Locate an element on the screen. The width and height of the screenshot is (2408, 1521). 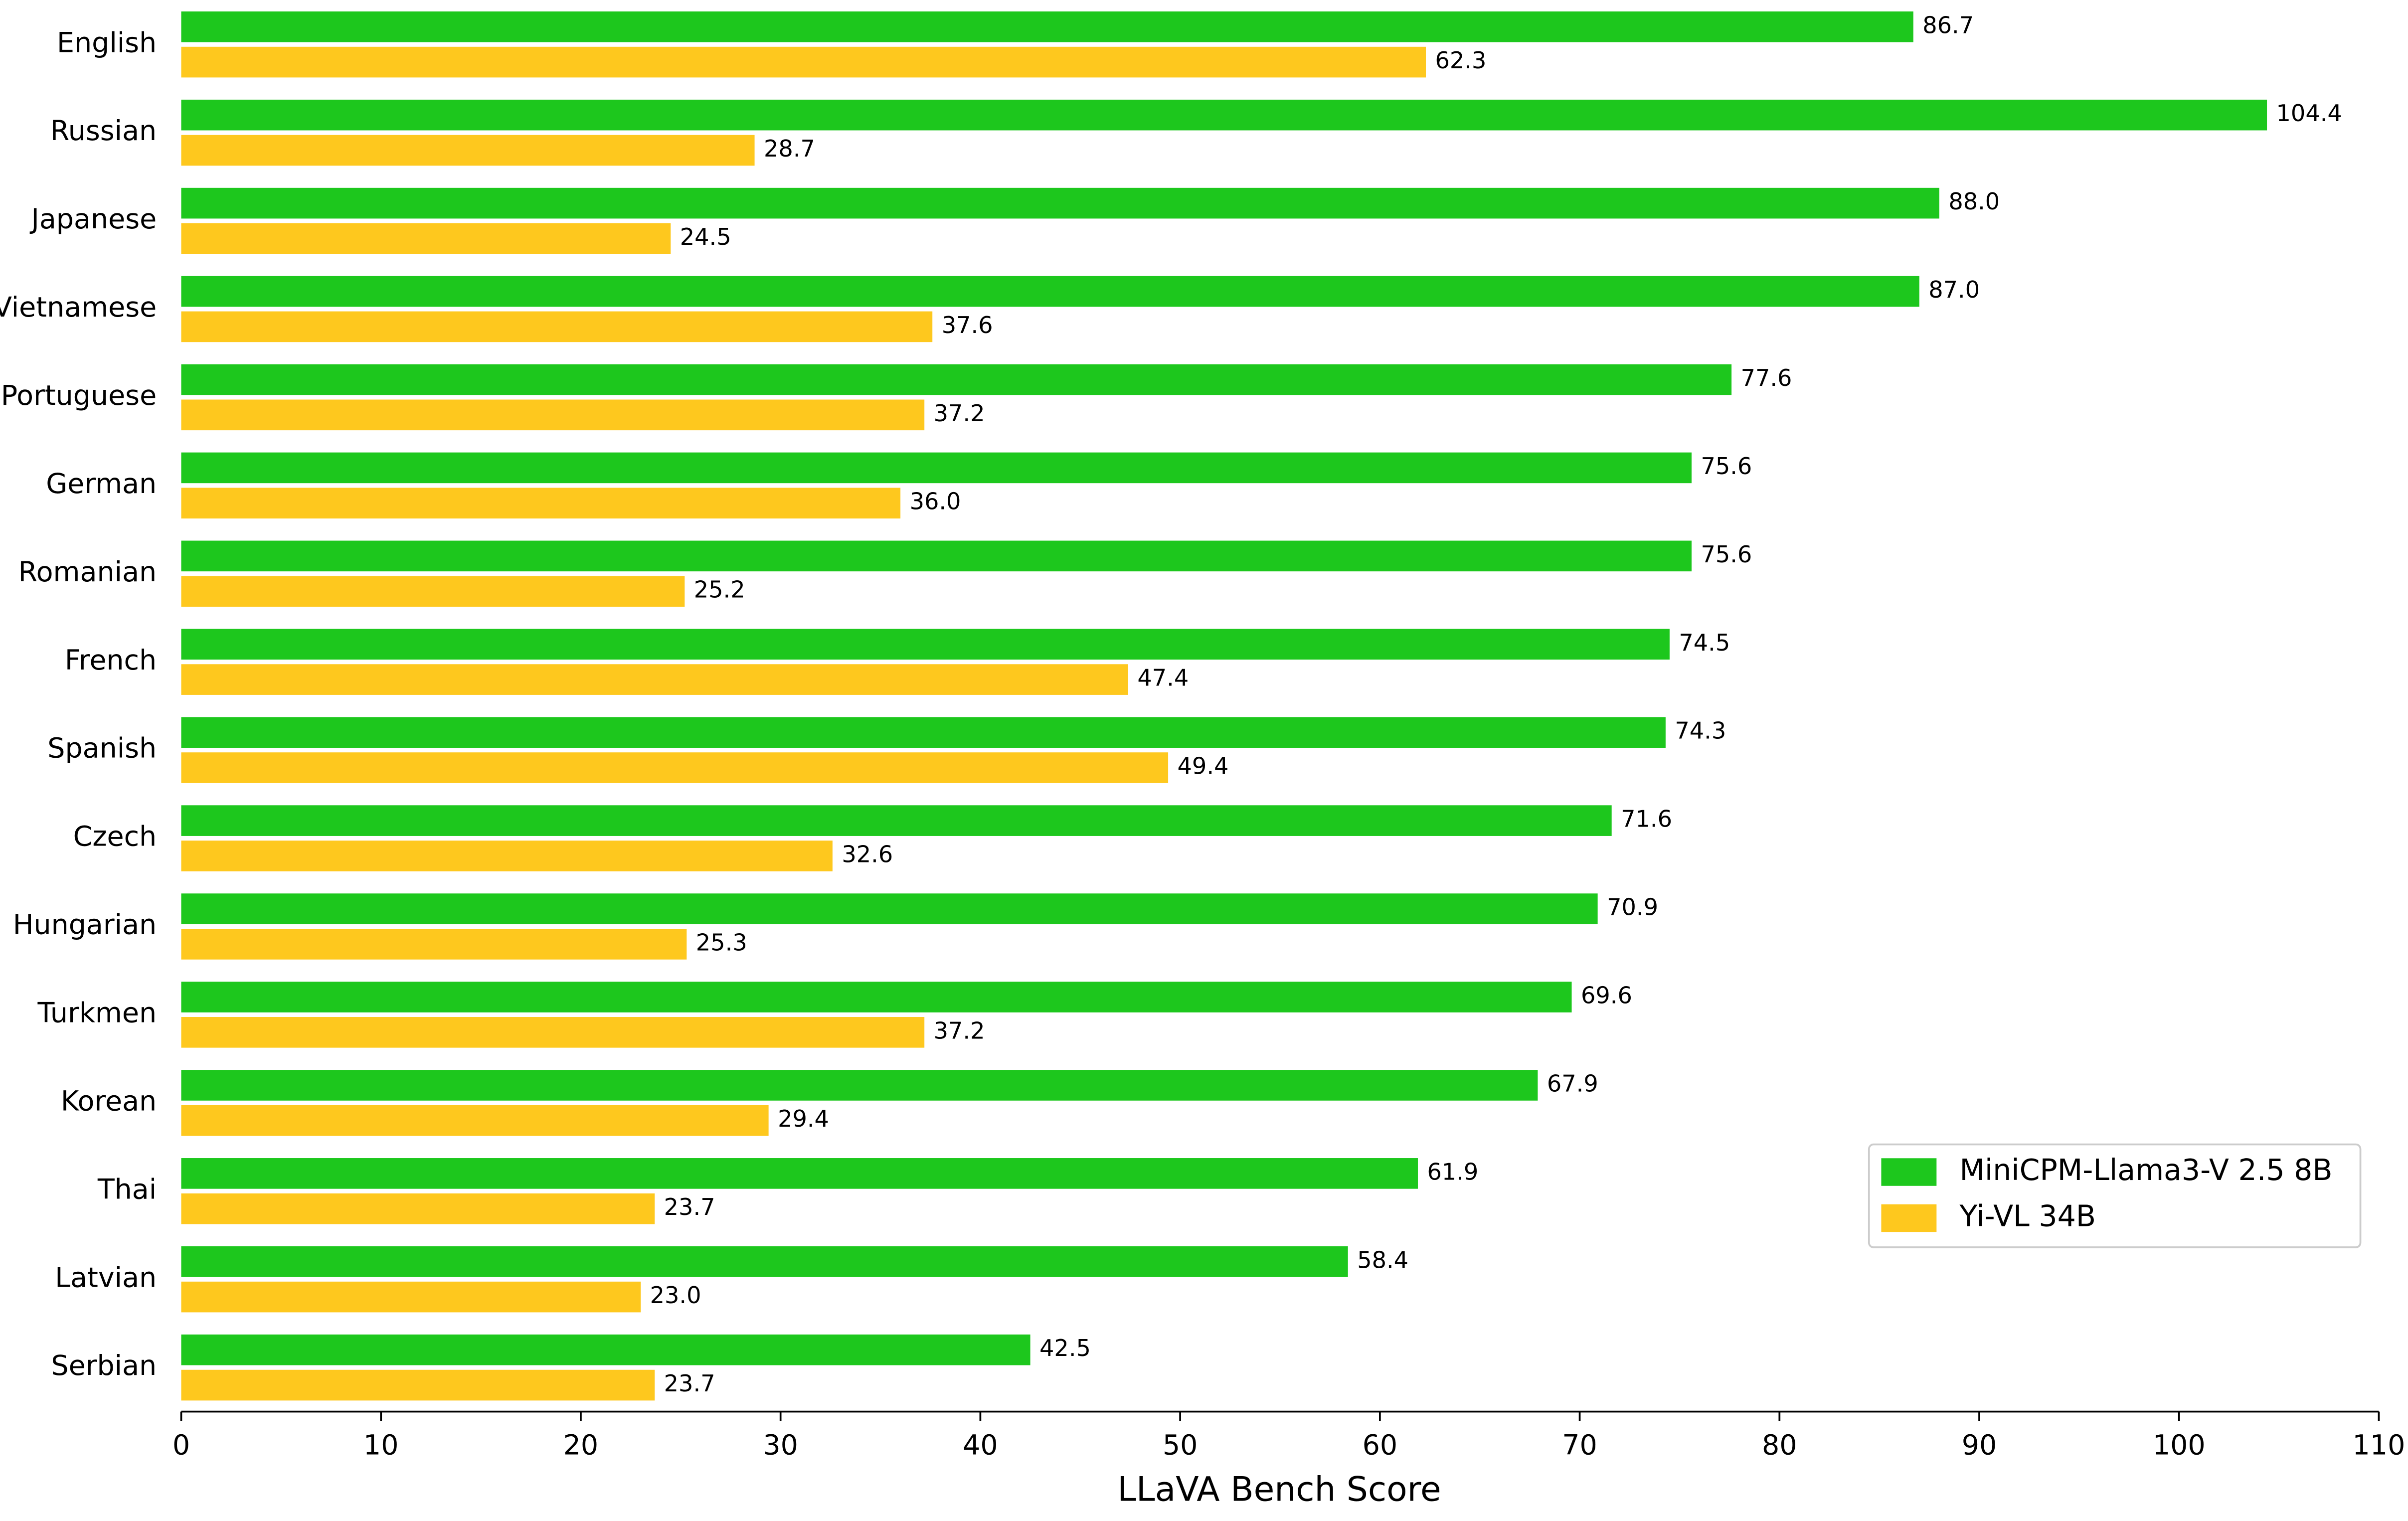
value-label: 37.6 is located at coordinates (967, 325).